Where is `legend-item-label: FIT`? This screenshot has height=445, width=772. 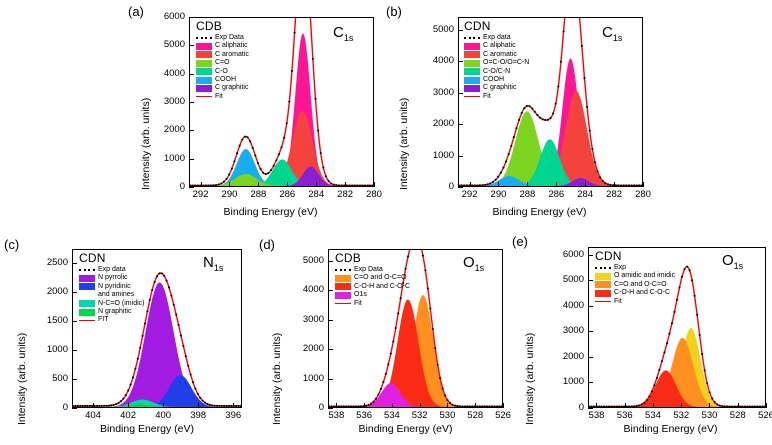 legend-item-label: FIT is located at coordinates (103, 320).